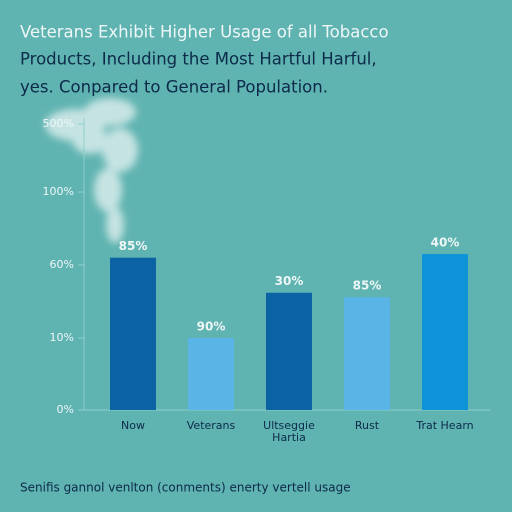 This screenshot has height=512, width=512. Describe the element at coordinates (211, 327) in the screenshot. I see `bar-annotation: 90%` at that location.